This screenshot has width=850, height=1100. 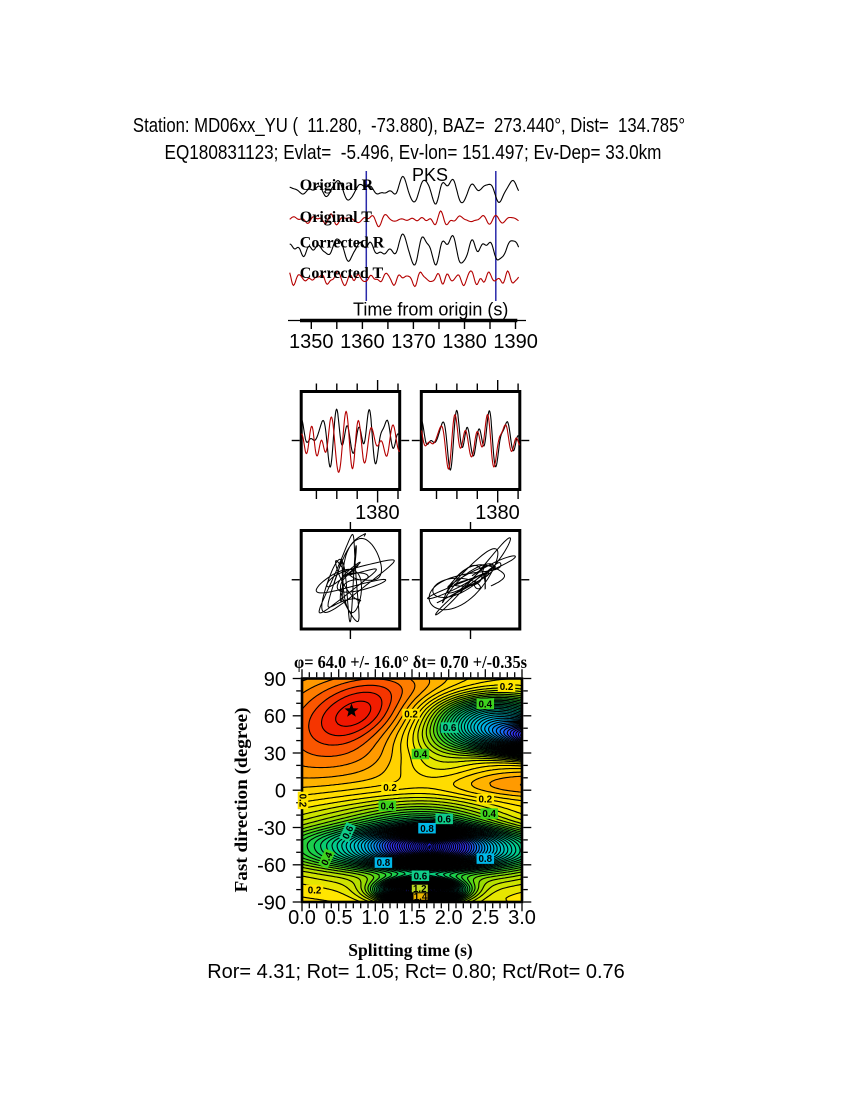 I want to click on svg-text: 2.5, so click(x=485, y=918).